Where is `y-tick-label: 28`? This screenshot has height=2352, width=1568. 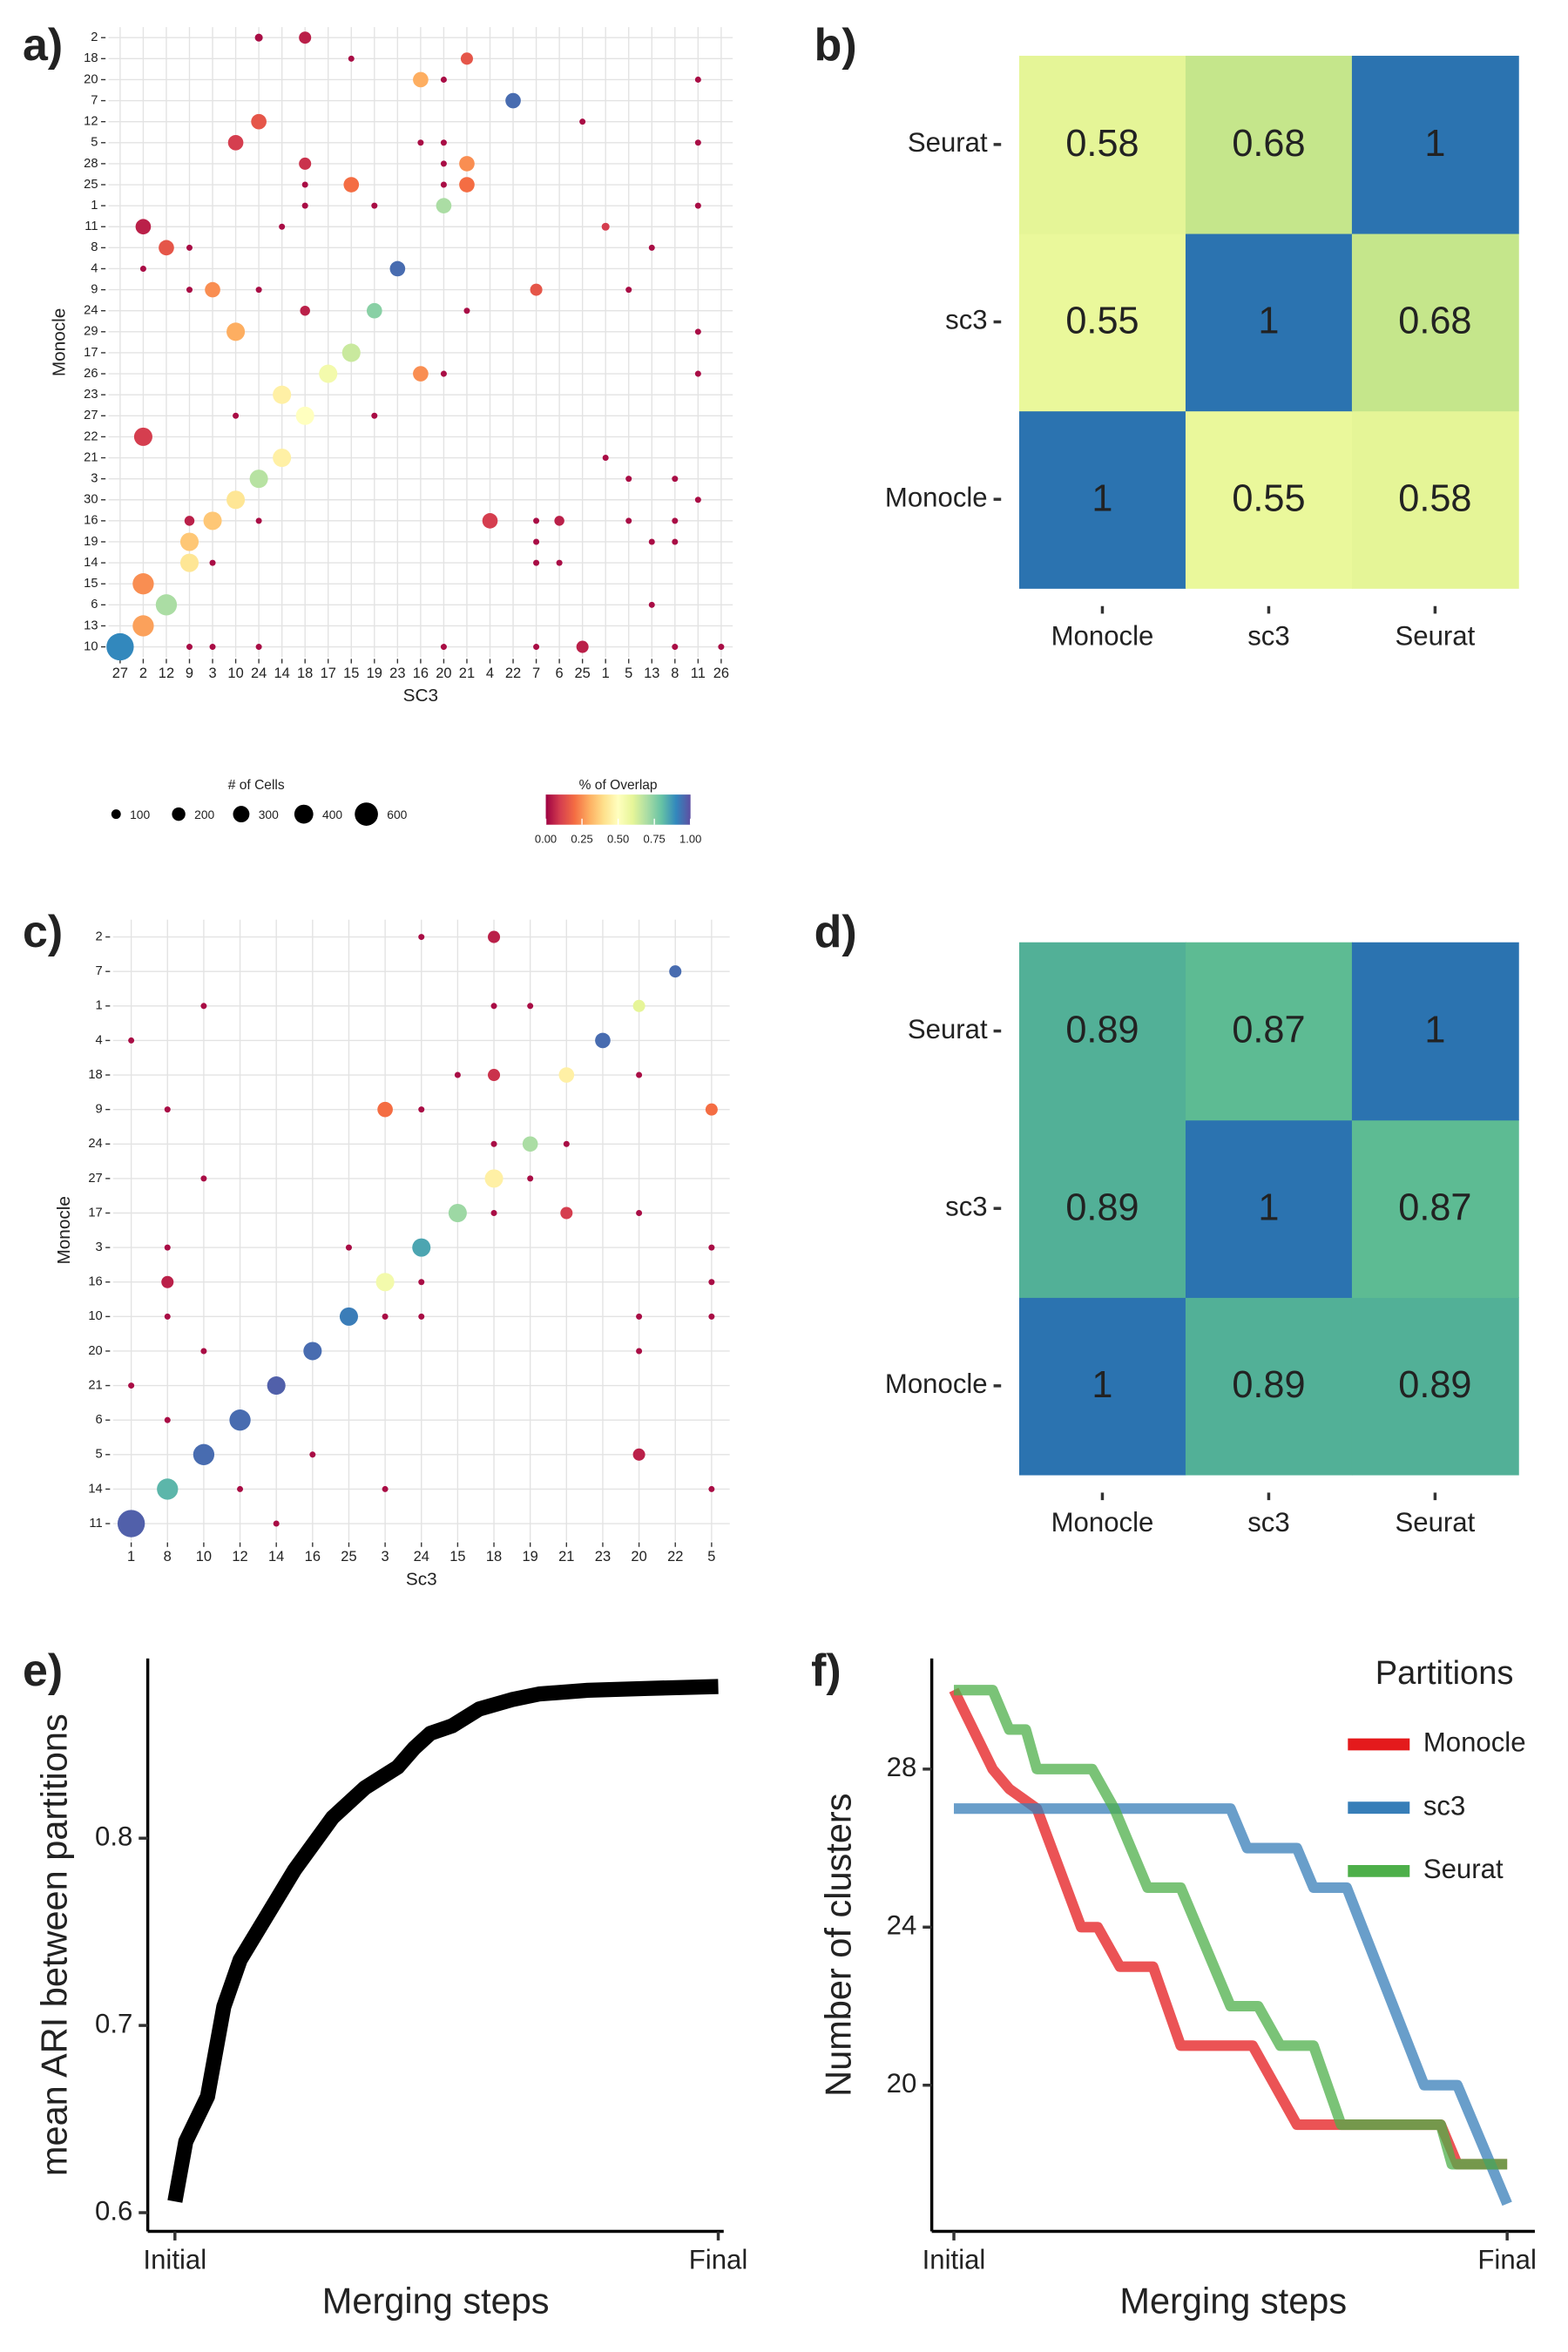 y-tick-label: 28 is located at coordinates (902, 1767).